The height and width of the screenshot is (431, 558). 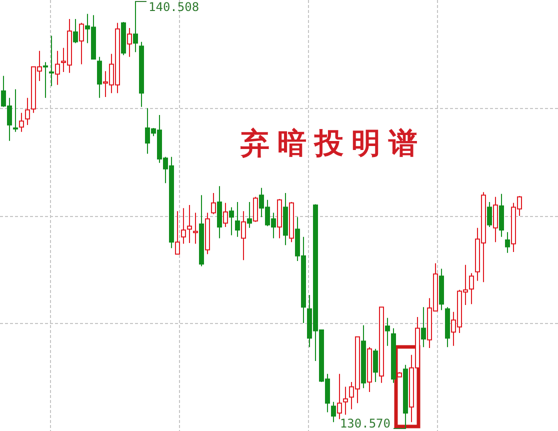 What do you see at coordinates (365, 423) in the screenshot?
I see `annotation: 130.570` at bounding box center [365, 423].